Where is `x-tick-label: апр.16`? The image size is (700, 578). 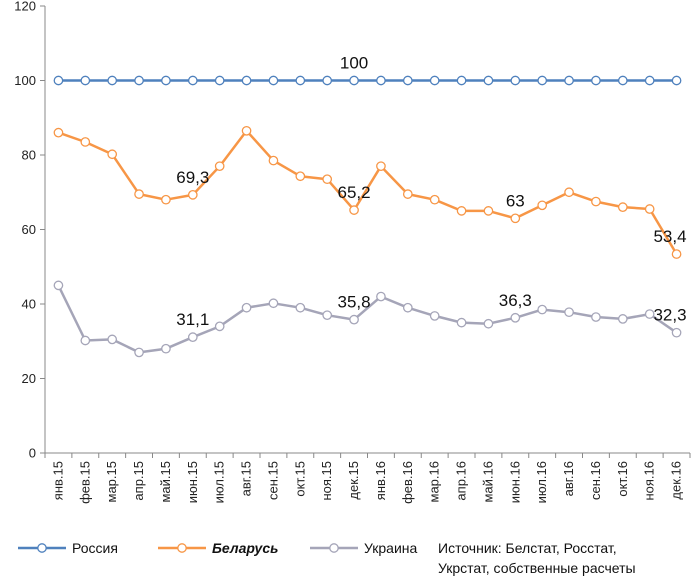
x-tick-label: апр.16 is located at coordinates (461, 481).